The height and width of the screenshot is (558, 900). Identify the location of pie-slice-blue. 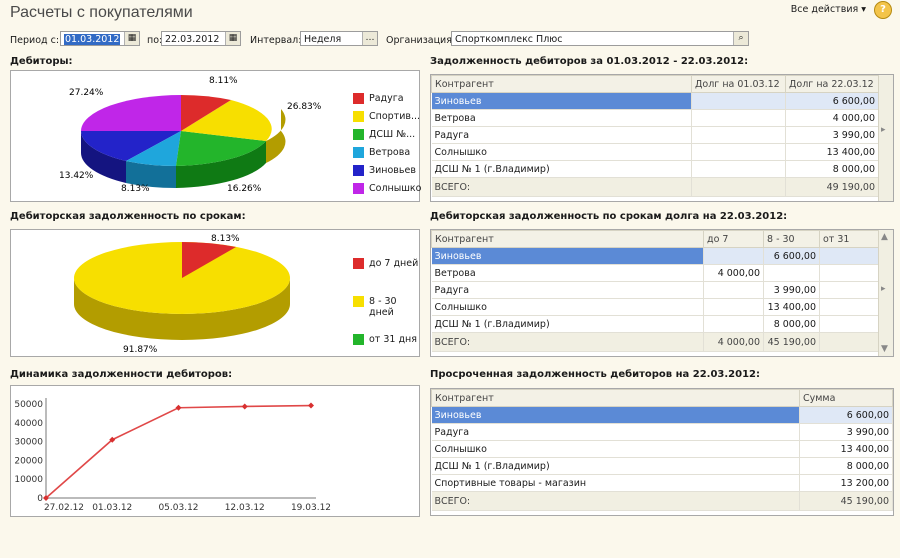
(131, 146).